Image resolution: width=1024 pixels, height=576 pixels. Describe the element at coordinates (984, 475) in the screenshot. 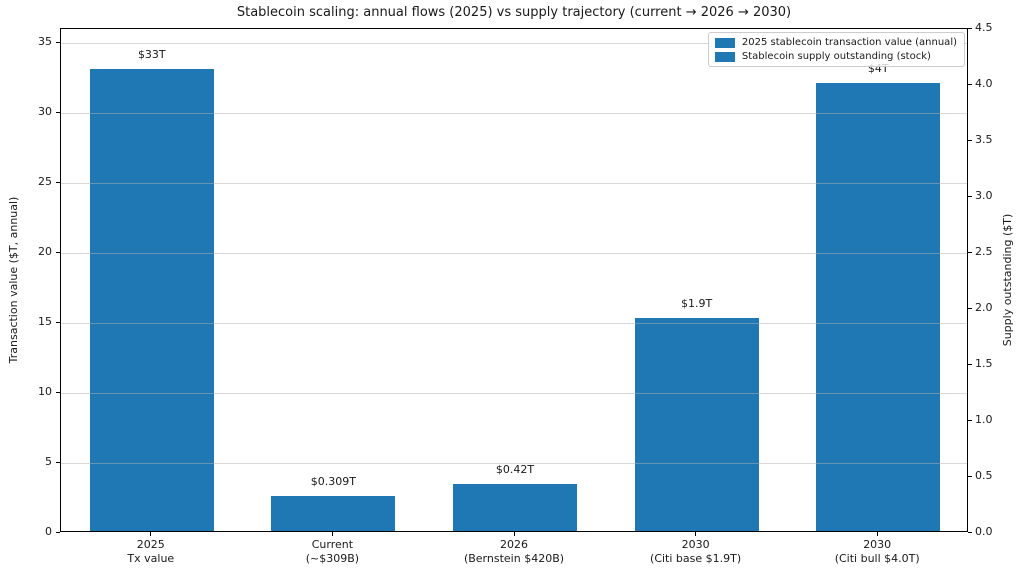

I see `y-tick-label-right: 0.5` at that location.